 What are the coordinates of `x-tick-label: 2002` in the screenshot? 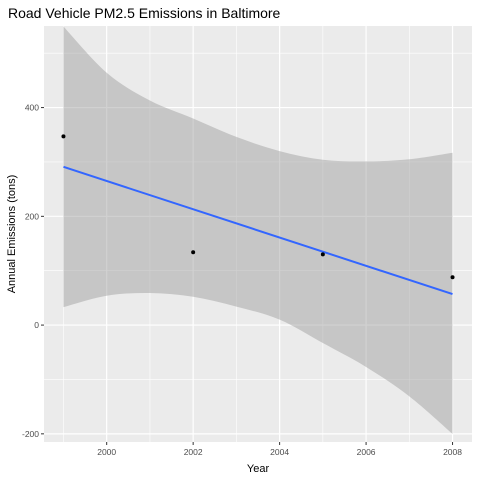 It's located at (193, 452).